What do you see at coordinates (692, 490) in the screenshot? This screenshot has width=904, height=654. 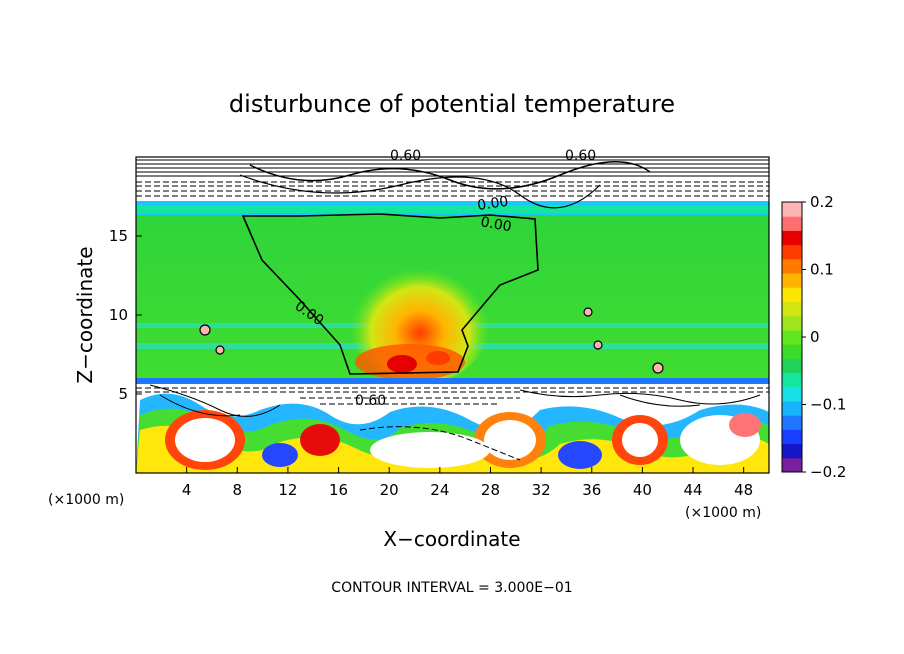 I see `x-tick-label: 44` at bounding box center [692, 490].